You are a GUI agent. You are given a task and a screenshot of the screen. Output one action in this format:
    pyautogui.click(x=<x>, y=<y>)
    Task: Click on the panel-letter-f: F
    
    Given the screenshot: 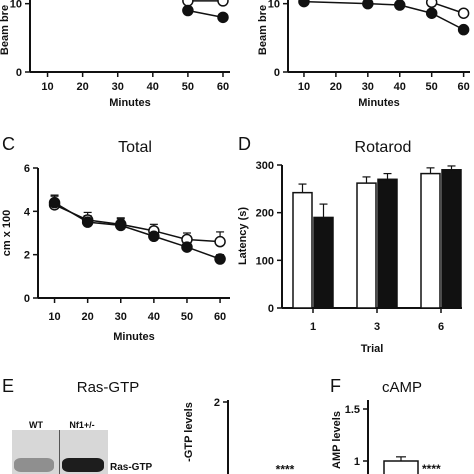 What is the action you would take?
    pyautogui.click(x=335, y=386)
    